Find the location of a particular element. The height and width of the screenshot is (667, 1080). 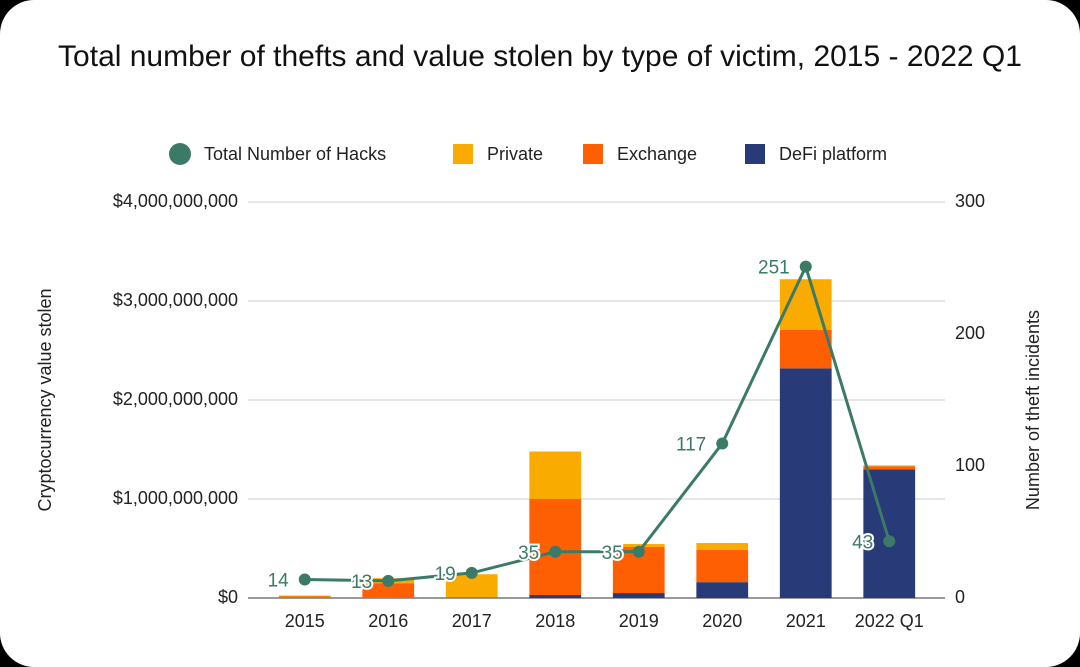

x-tick-label: 2018 is located at coordinates (555, 621).